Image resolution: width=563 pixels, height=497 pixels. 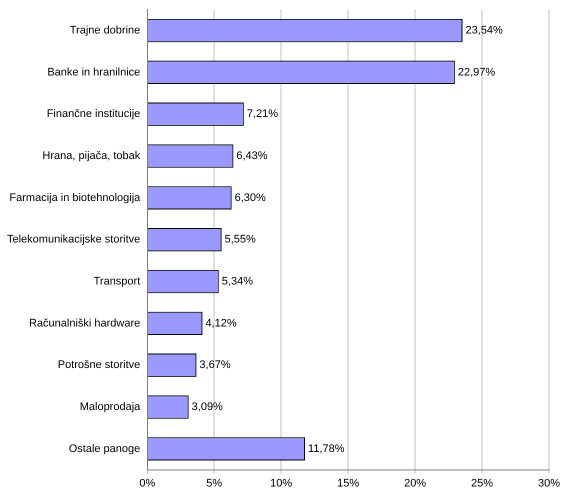 What do you see at coordinates (484, 30) in the screenshot?
I see `data-label: 23,54%` at bounding box center [484, 30].